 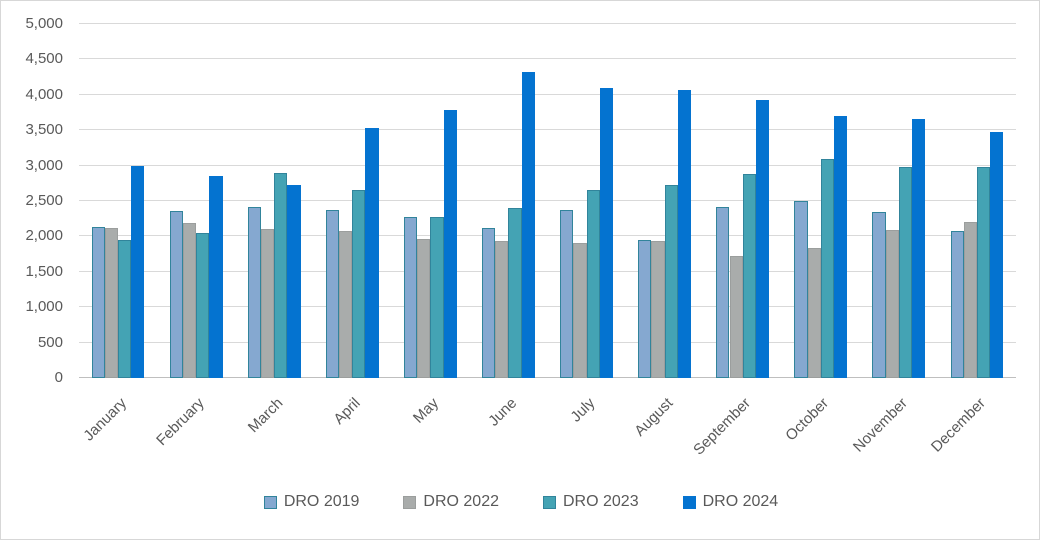 What do you see at coordinates (997, 255) in the screenshot?
I see `bar-dro-2024-december` at bounding box center [997, 255].